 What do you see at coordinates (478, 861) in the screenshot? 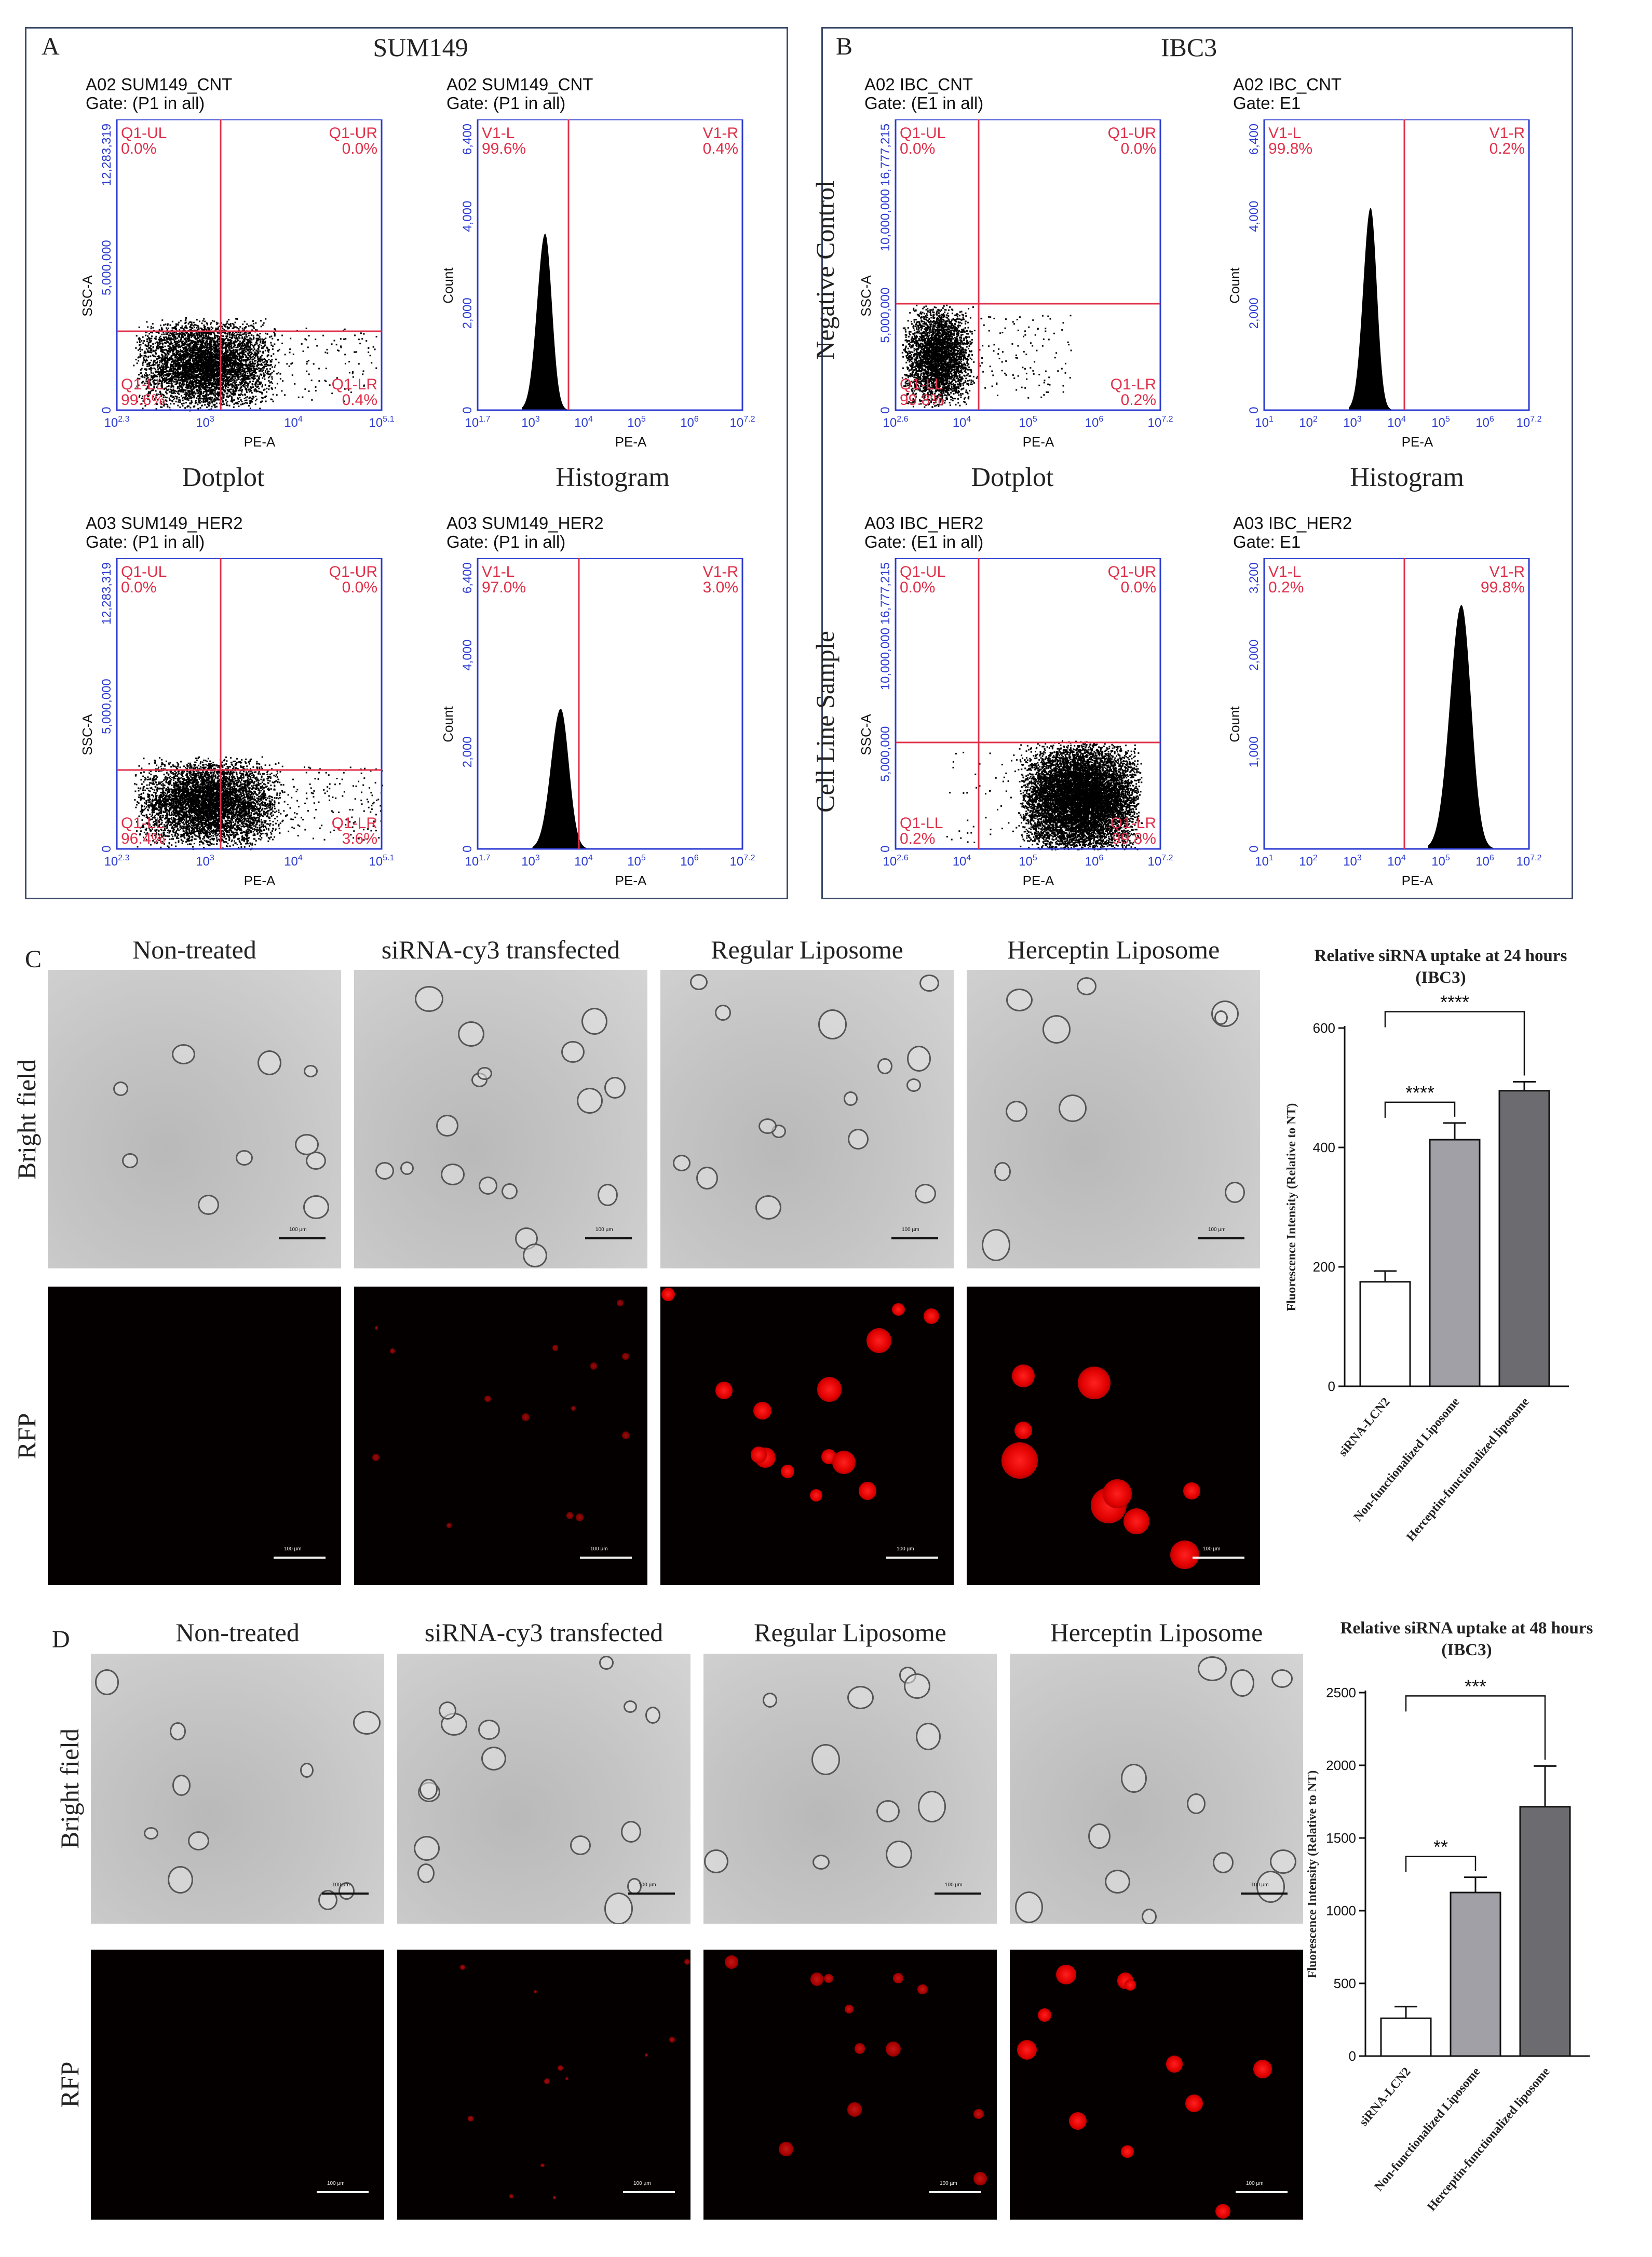
I see `a-histogram-her2-xtick-0: 101.7` at bounding box center [478, 861].